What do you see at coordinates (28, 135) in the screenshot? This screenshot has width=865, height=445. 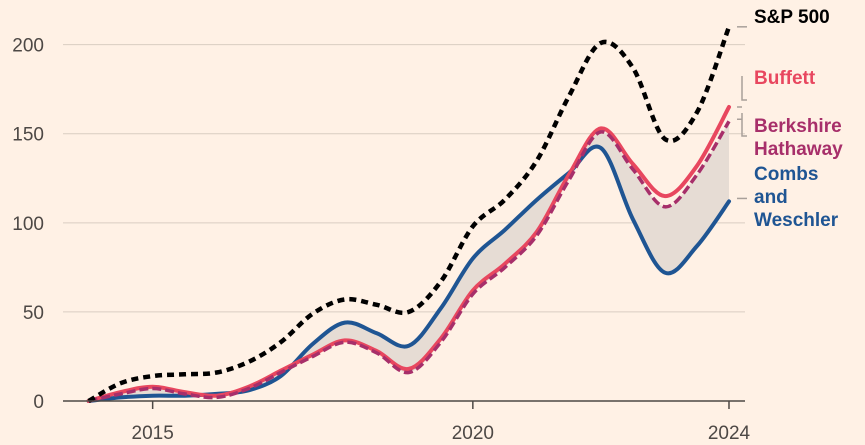 I see `y-tick-label: 150` at bounding box center [28, 135].